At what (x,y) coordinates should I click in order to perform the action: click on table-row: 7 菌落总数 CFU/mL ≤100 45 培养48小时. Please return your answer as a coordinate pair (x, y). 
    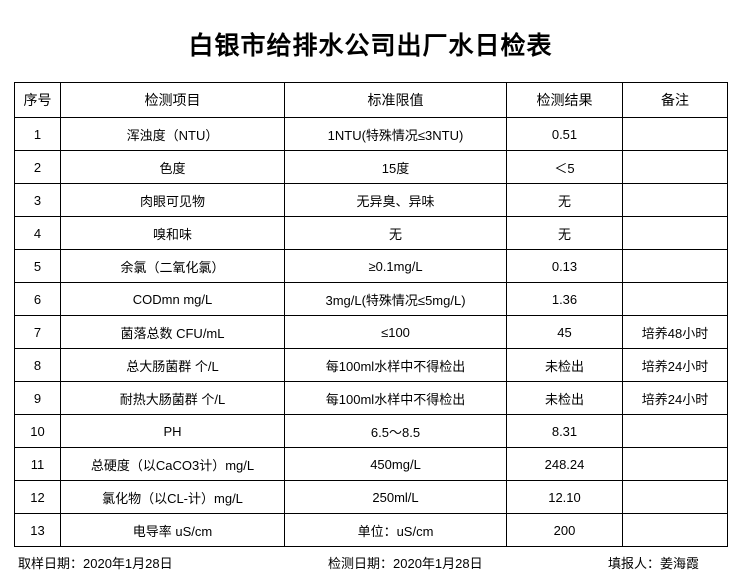
    Looking at the image, I should click on (371, 332).